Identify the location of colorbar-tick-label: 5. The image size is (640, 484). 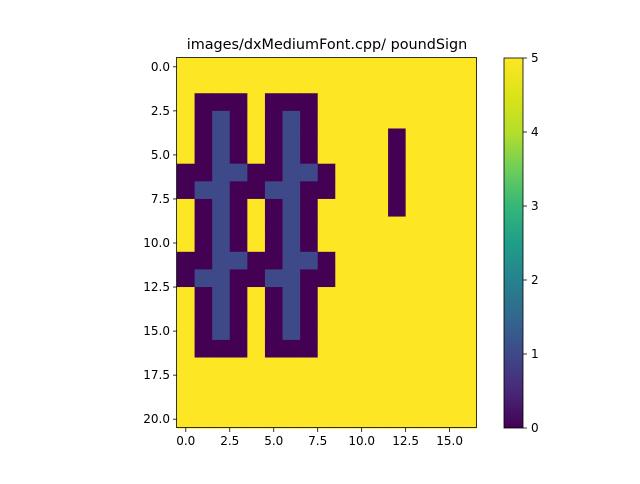
(535, 58).